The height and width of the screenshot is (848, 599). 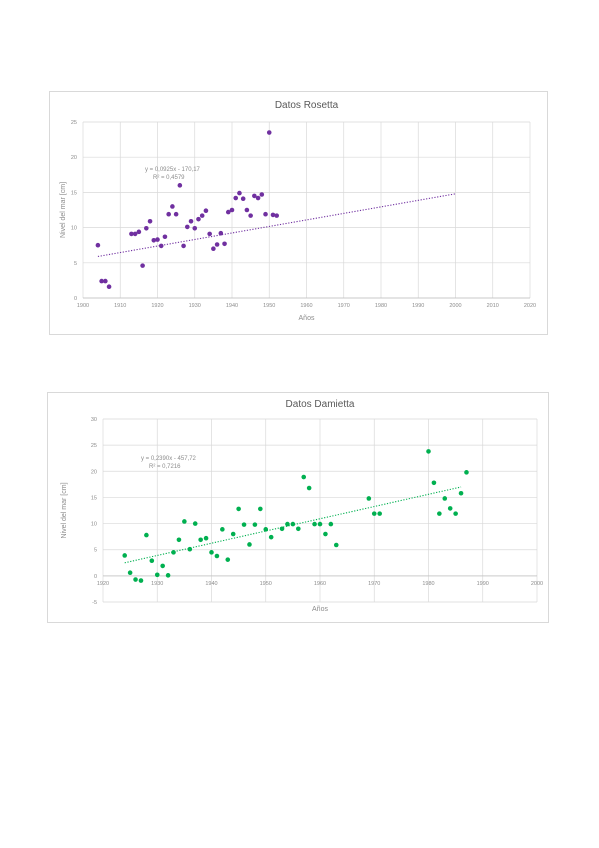 I want to click on rosetta-x-tick-label: 1910, so click(x=120, y=306).